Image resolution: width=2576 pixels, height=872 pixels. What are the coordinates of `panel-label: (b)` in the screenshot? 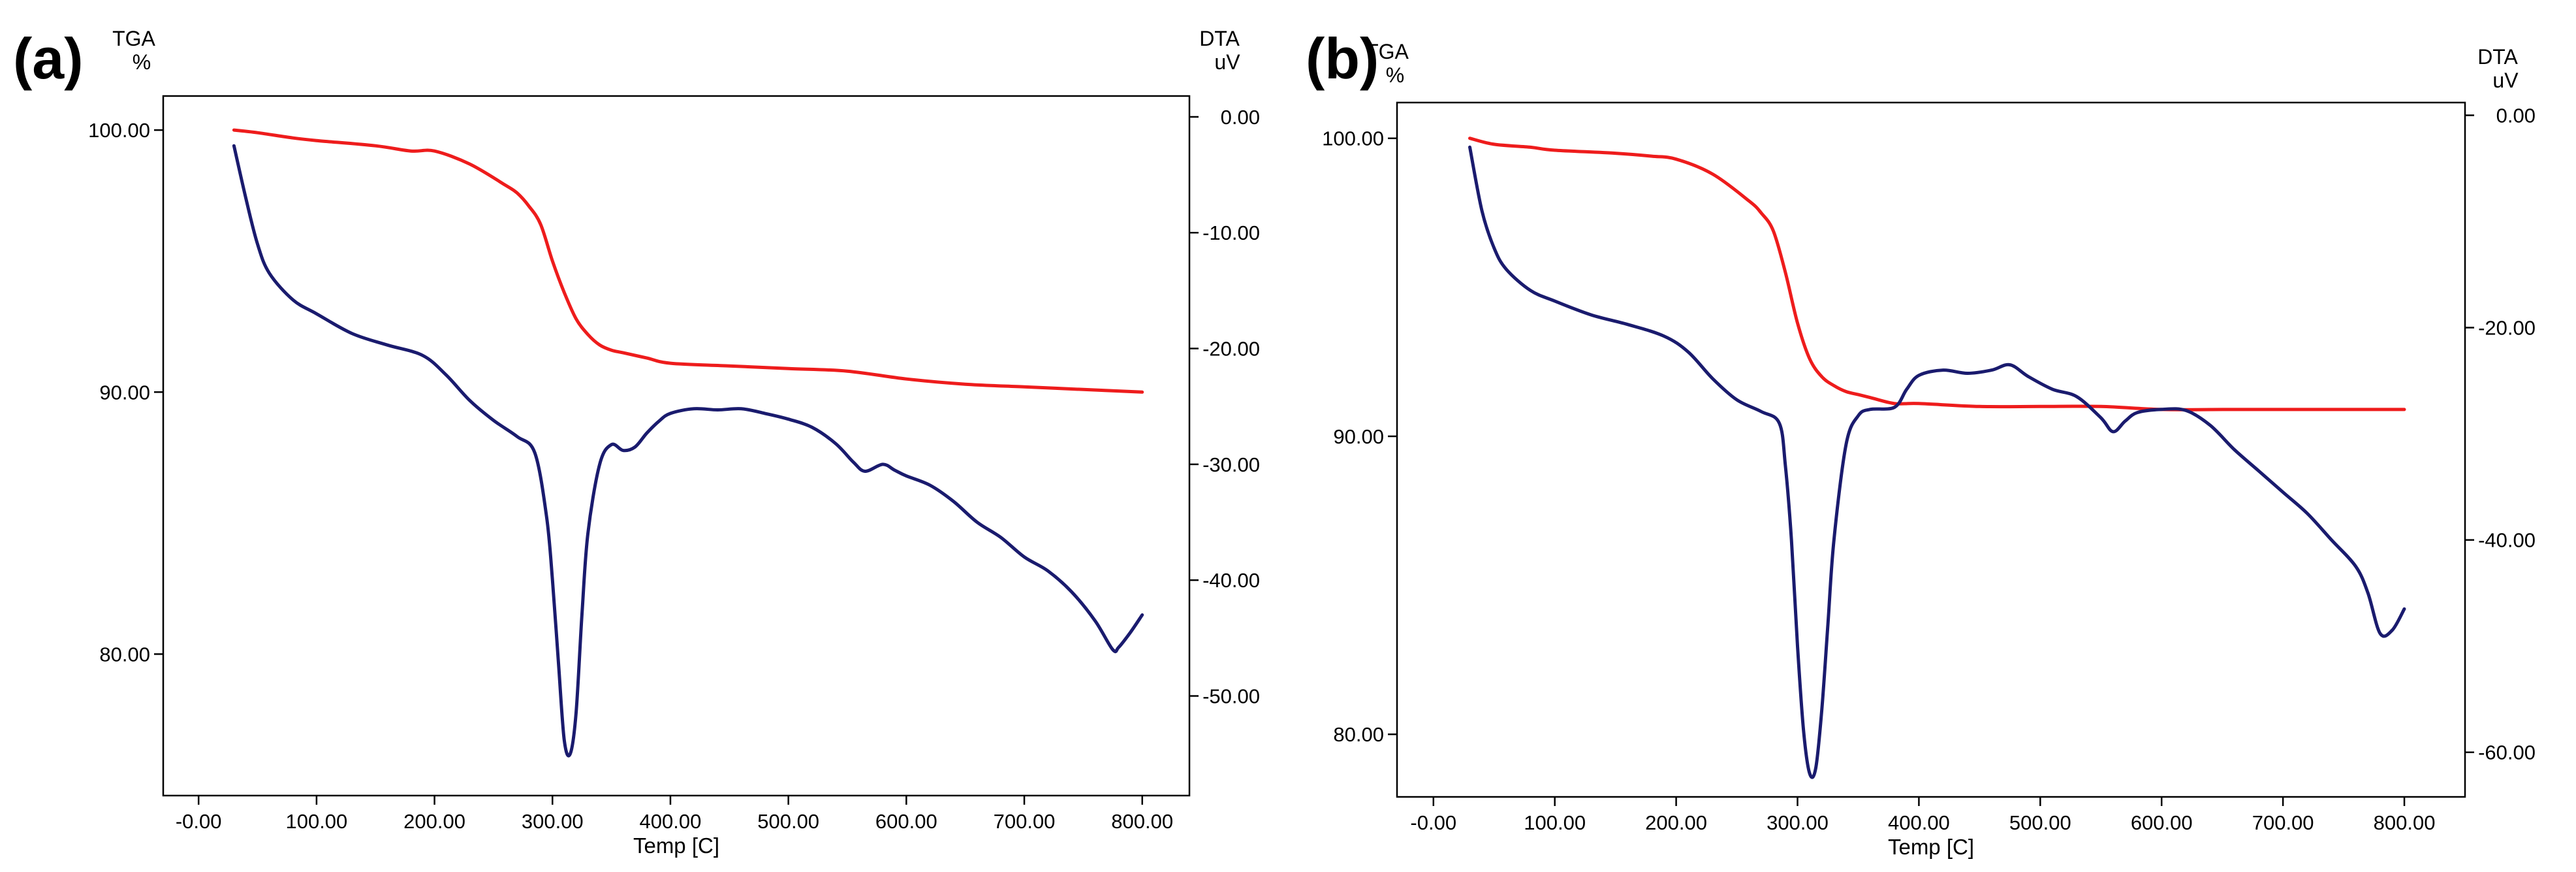 It's located at (1342, 58).